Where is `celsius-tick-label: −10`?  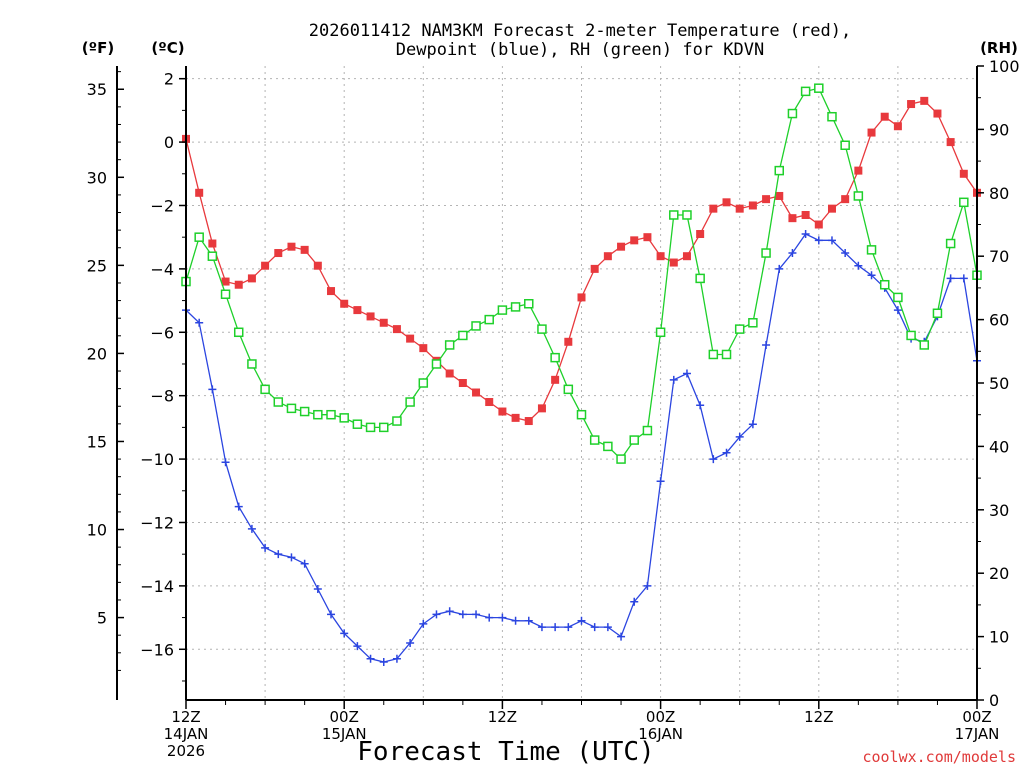
celsius-tick-label: −10 is located at coordinates (157, 459).